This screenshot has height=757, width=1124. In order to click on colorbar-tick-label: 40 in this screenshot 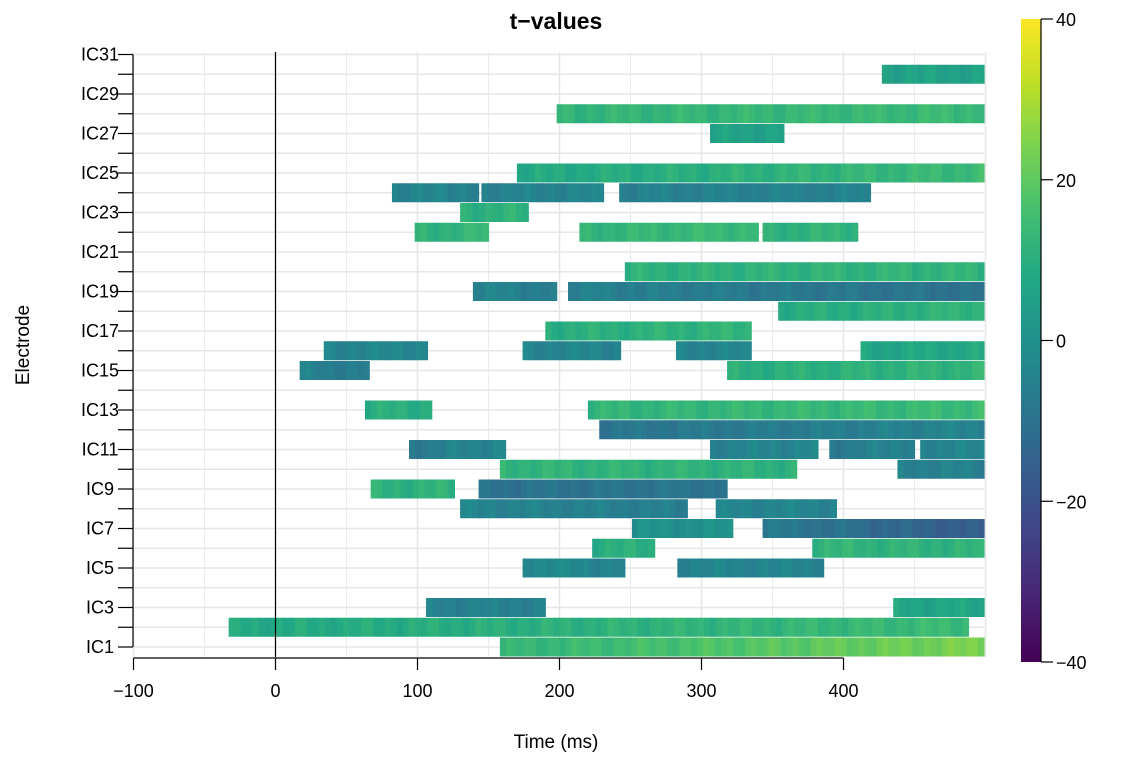, I will do `click(1066, 20)`.